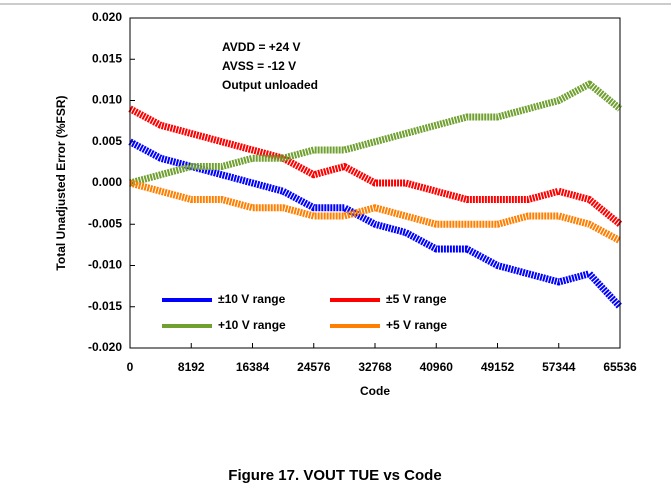 This screenshot has height=496, width=671. Describe the element at coordinates (107, 100) in the screenshot. I see `y-tick-label: 0.010` at that location.